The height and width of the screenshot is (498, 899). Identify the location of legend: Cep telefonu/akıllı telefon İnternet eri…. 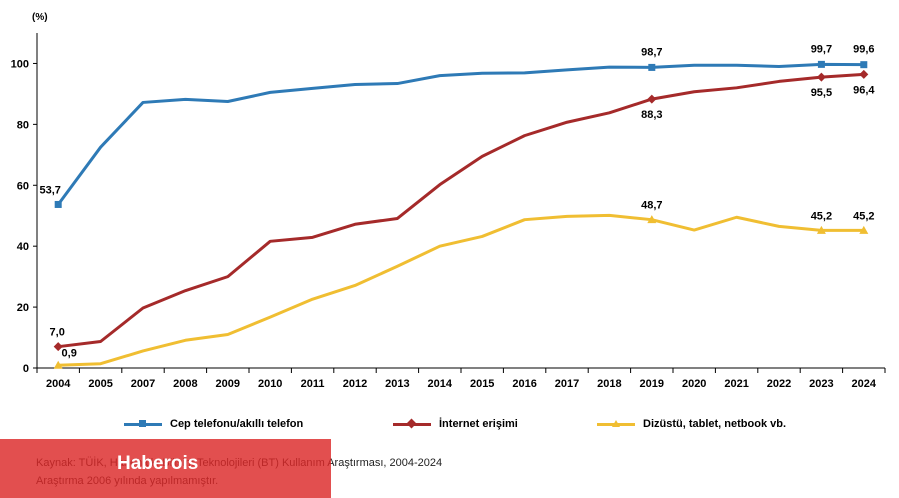
(449, 426).